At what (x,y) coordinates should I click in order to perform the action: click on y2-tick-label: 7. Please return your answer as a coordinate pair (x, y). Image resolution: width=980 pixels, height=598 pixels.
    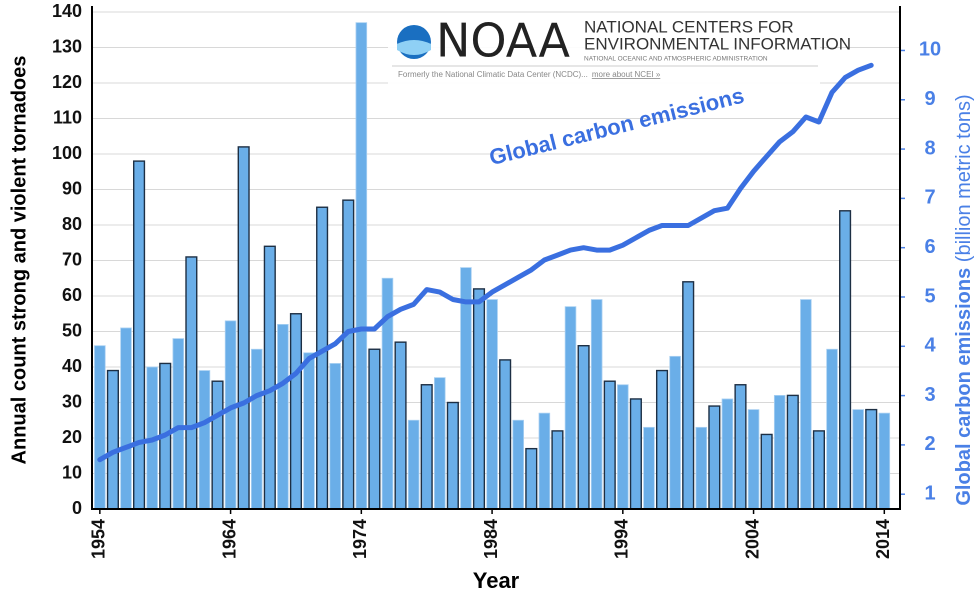
    Looking at the image, I should click on (929, 198).